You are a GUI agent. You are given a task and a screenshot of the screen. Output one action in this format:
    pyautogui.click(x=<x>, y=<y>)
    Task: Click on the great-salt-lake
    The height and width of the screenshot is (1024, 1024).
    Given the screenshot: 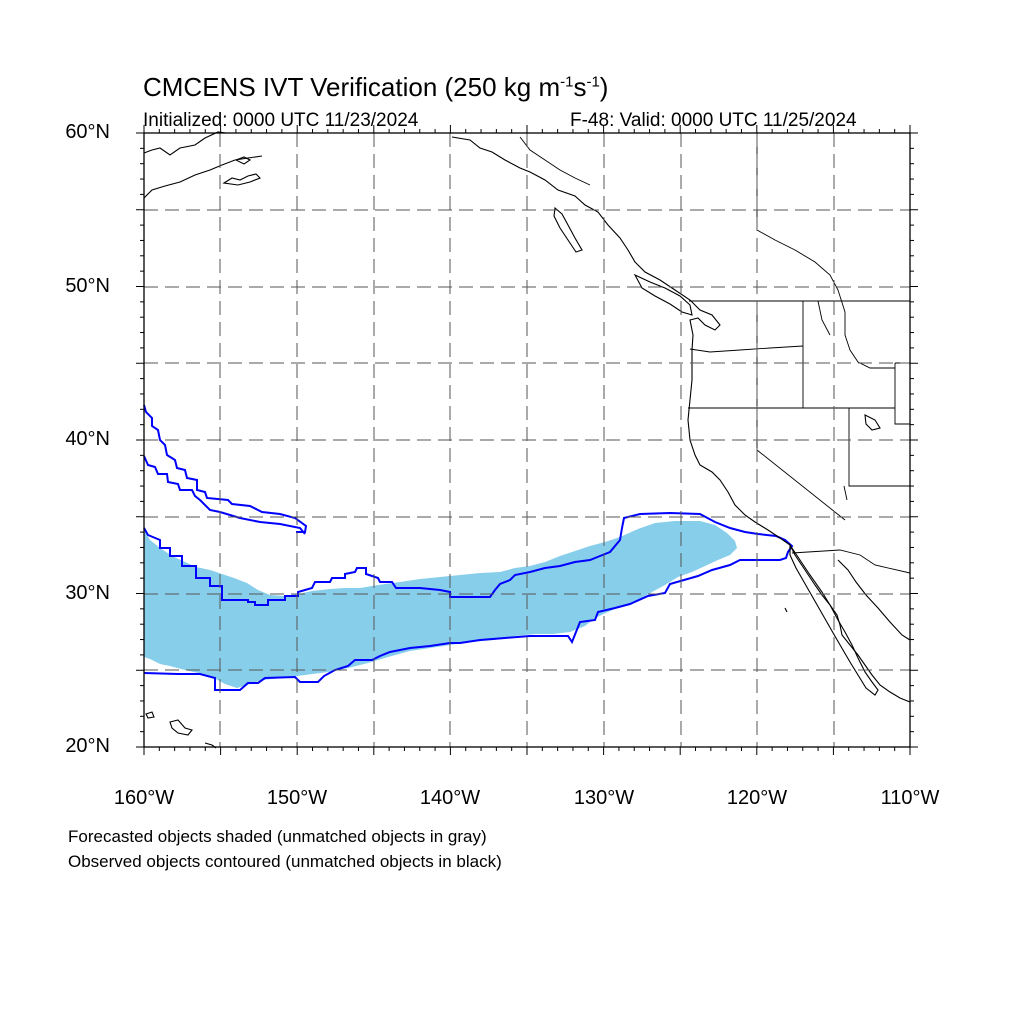 What is the action you would take?
    pyautogui.click(x=872, y=422)
    